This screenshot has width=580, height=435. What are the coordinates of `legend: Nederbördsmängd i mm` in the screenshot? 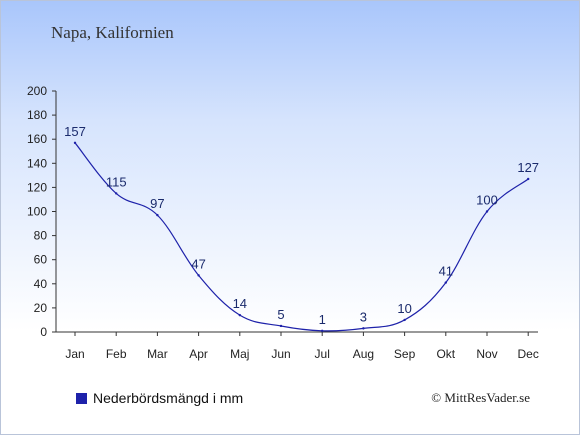 It's located at (159, 398).